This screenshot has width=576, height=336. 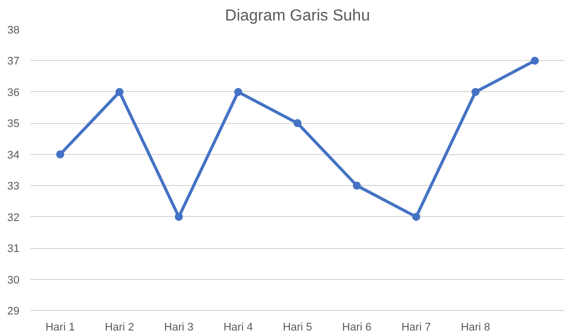 I want to click on y-tick-label: 36, so click(x=13, y=92).